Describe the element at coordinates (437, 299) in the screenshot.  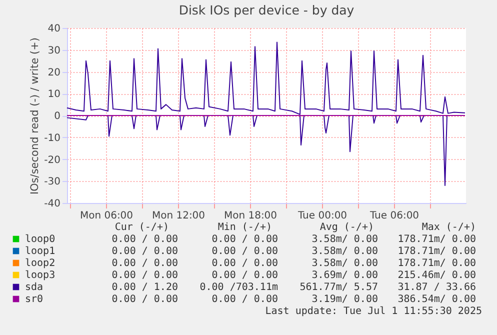
I see `text: 386.54m/ 0.00` at that location.